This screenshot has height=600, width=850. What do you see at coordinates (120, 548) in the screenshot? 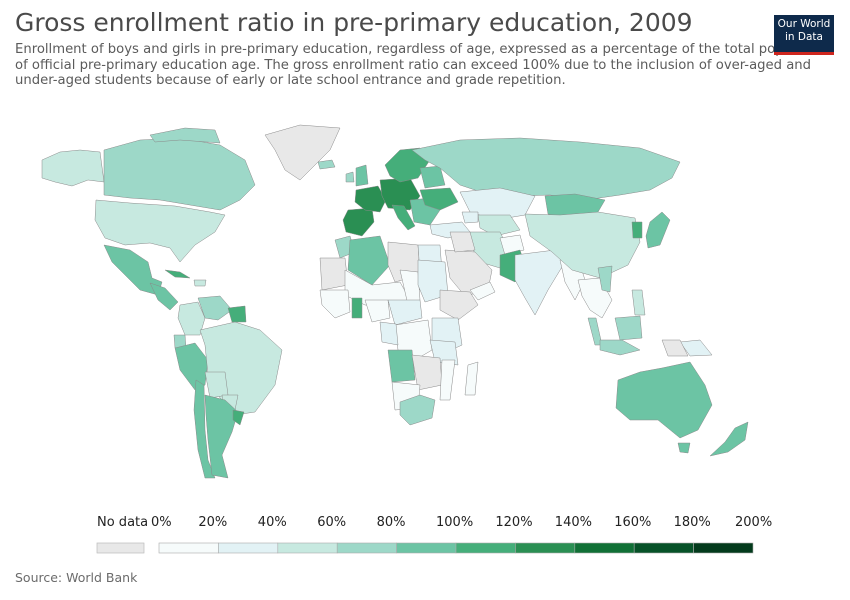
I see `legend-no-data-swatch` at bounding box center [120, 548].